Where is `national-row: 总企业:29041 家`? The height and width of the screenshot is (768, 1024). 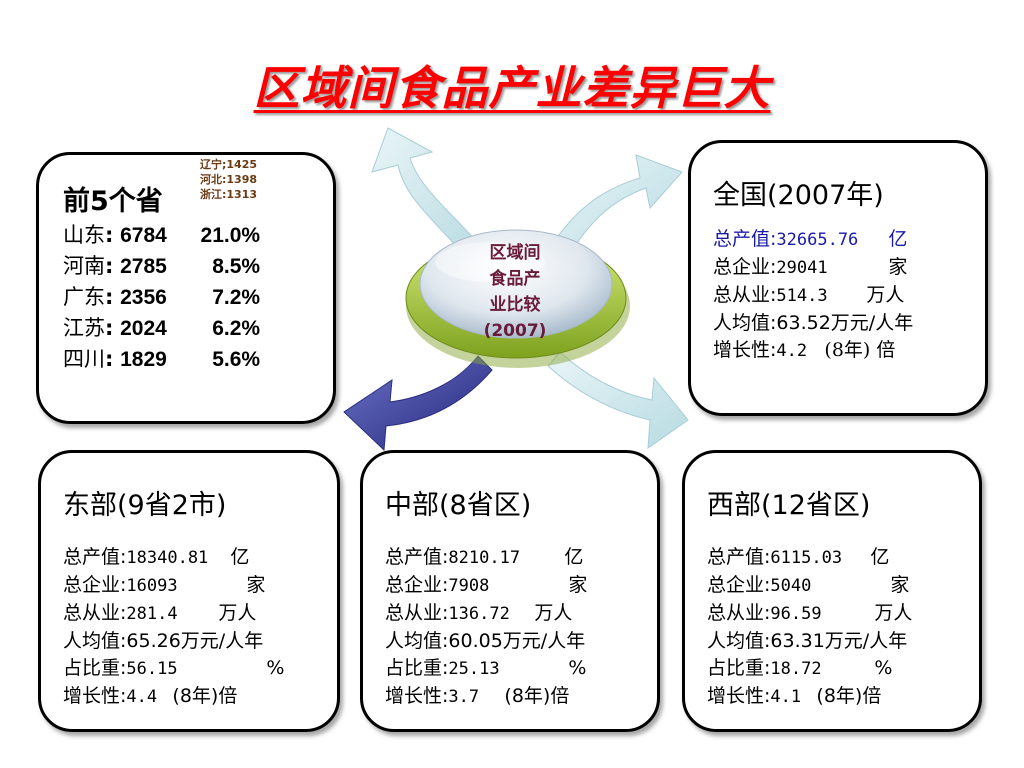 national-row: 总企业:29041 家 is located at coordinates (810, 267).